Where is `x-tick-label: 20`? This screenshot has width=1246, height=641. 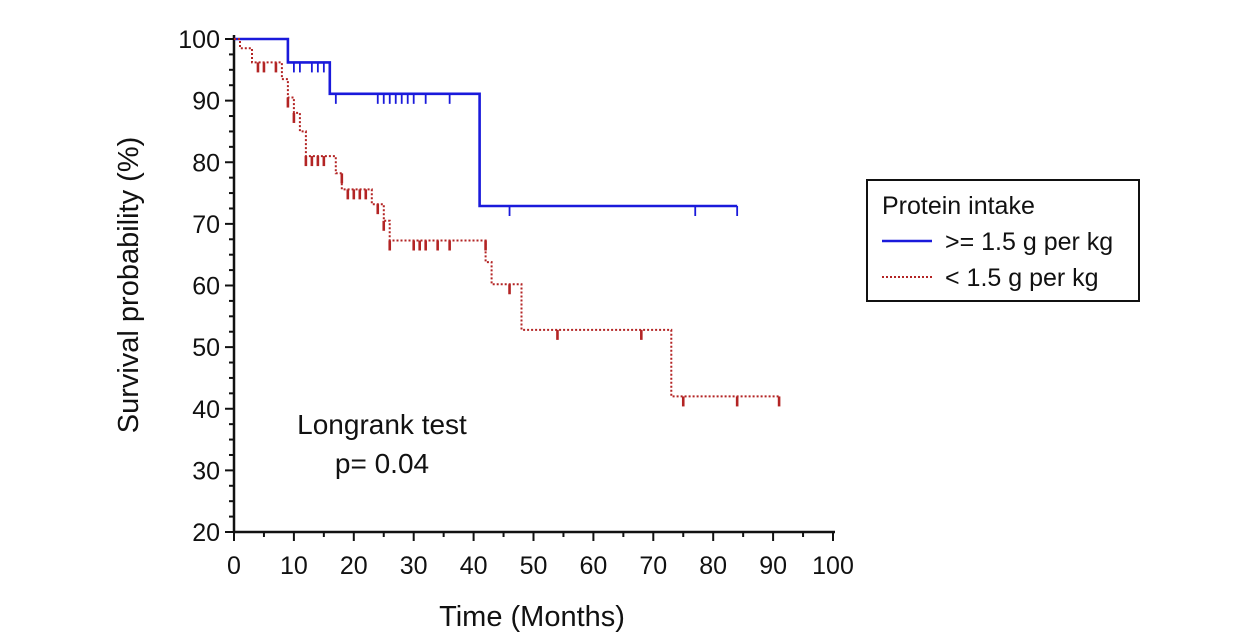
x-tick-label: 20 is located at coordinates (354, 566).